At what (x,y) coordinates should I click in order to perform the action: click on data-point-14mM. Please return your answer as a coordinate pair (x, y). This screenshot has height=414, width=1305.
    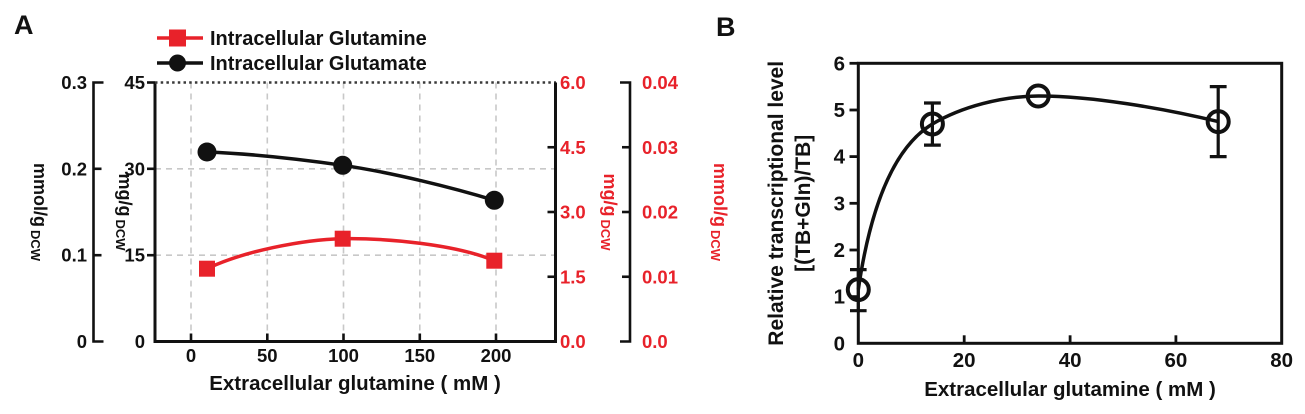
    Looking at the image, I should click on (932, 124).